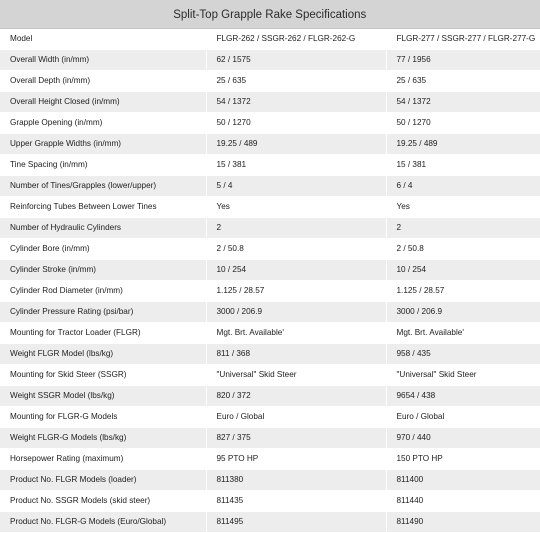 The height and width of the screenshot is (533, 540). Describe the element at coordinates (103, 480) in the screenshot. I see `spec-label-cell: Product No. FLGR Models (loader)` at that location.